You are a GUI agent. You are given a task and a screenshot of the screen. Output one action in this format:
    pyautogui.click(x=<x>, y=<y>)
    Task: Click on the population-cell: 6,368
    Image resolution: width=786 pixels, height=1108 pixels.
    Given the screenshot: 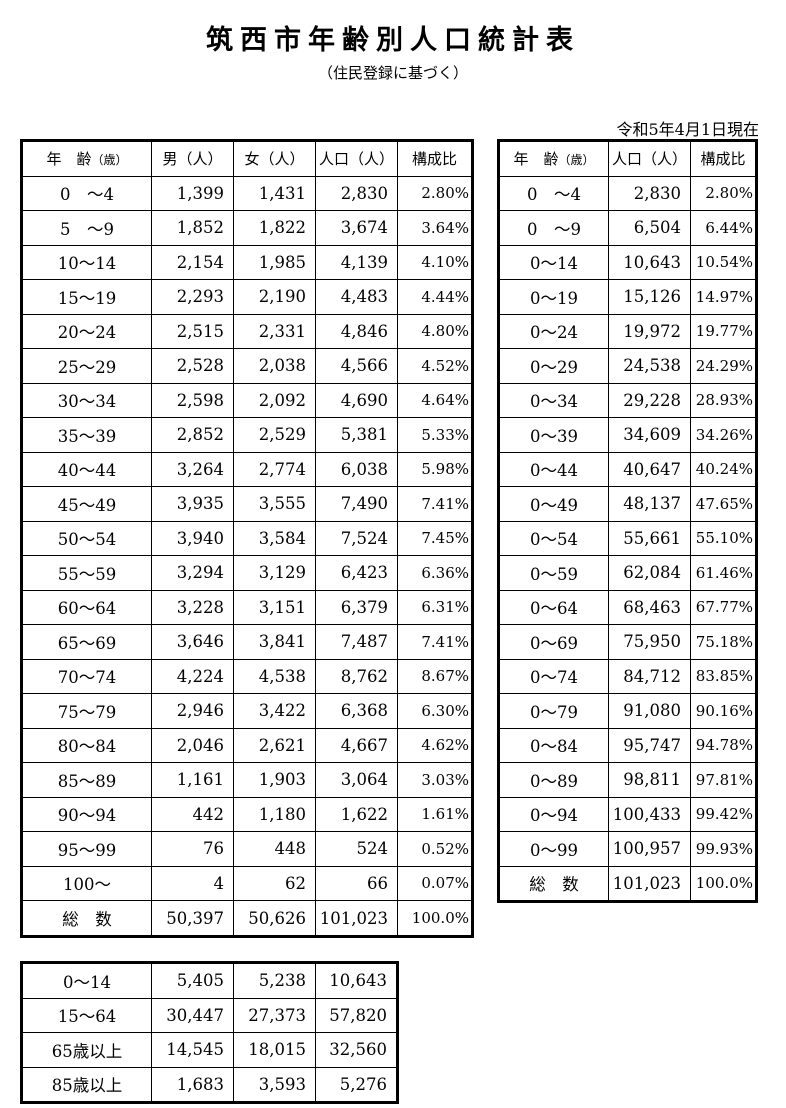 What is the action you would take?
    pyautogui.click(x=356, y=711)
    